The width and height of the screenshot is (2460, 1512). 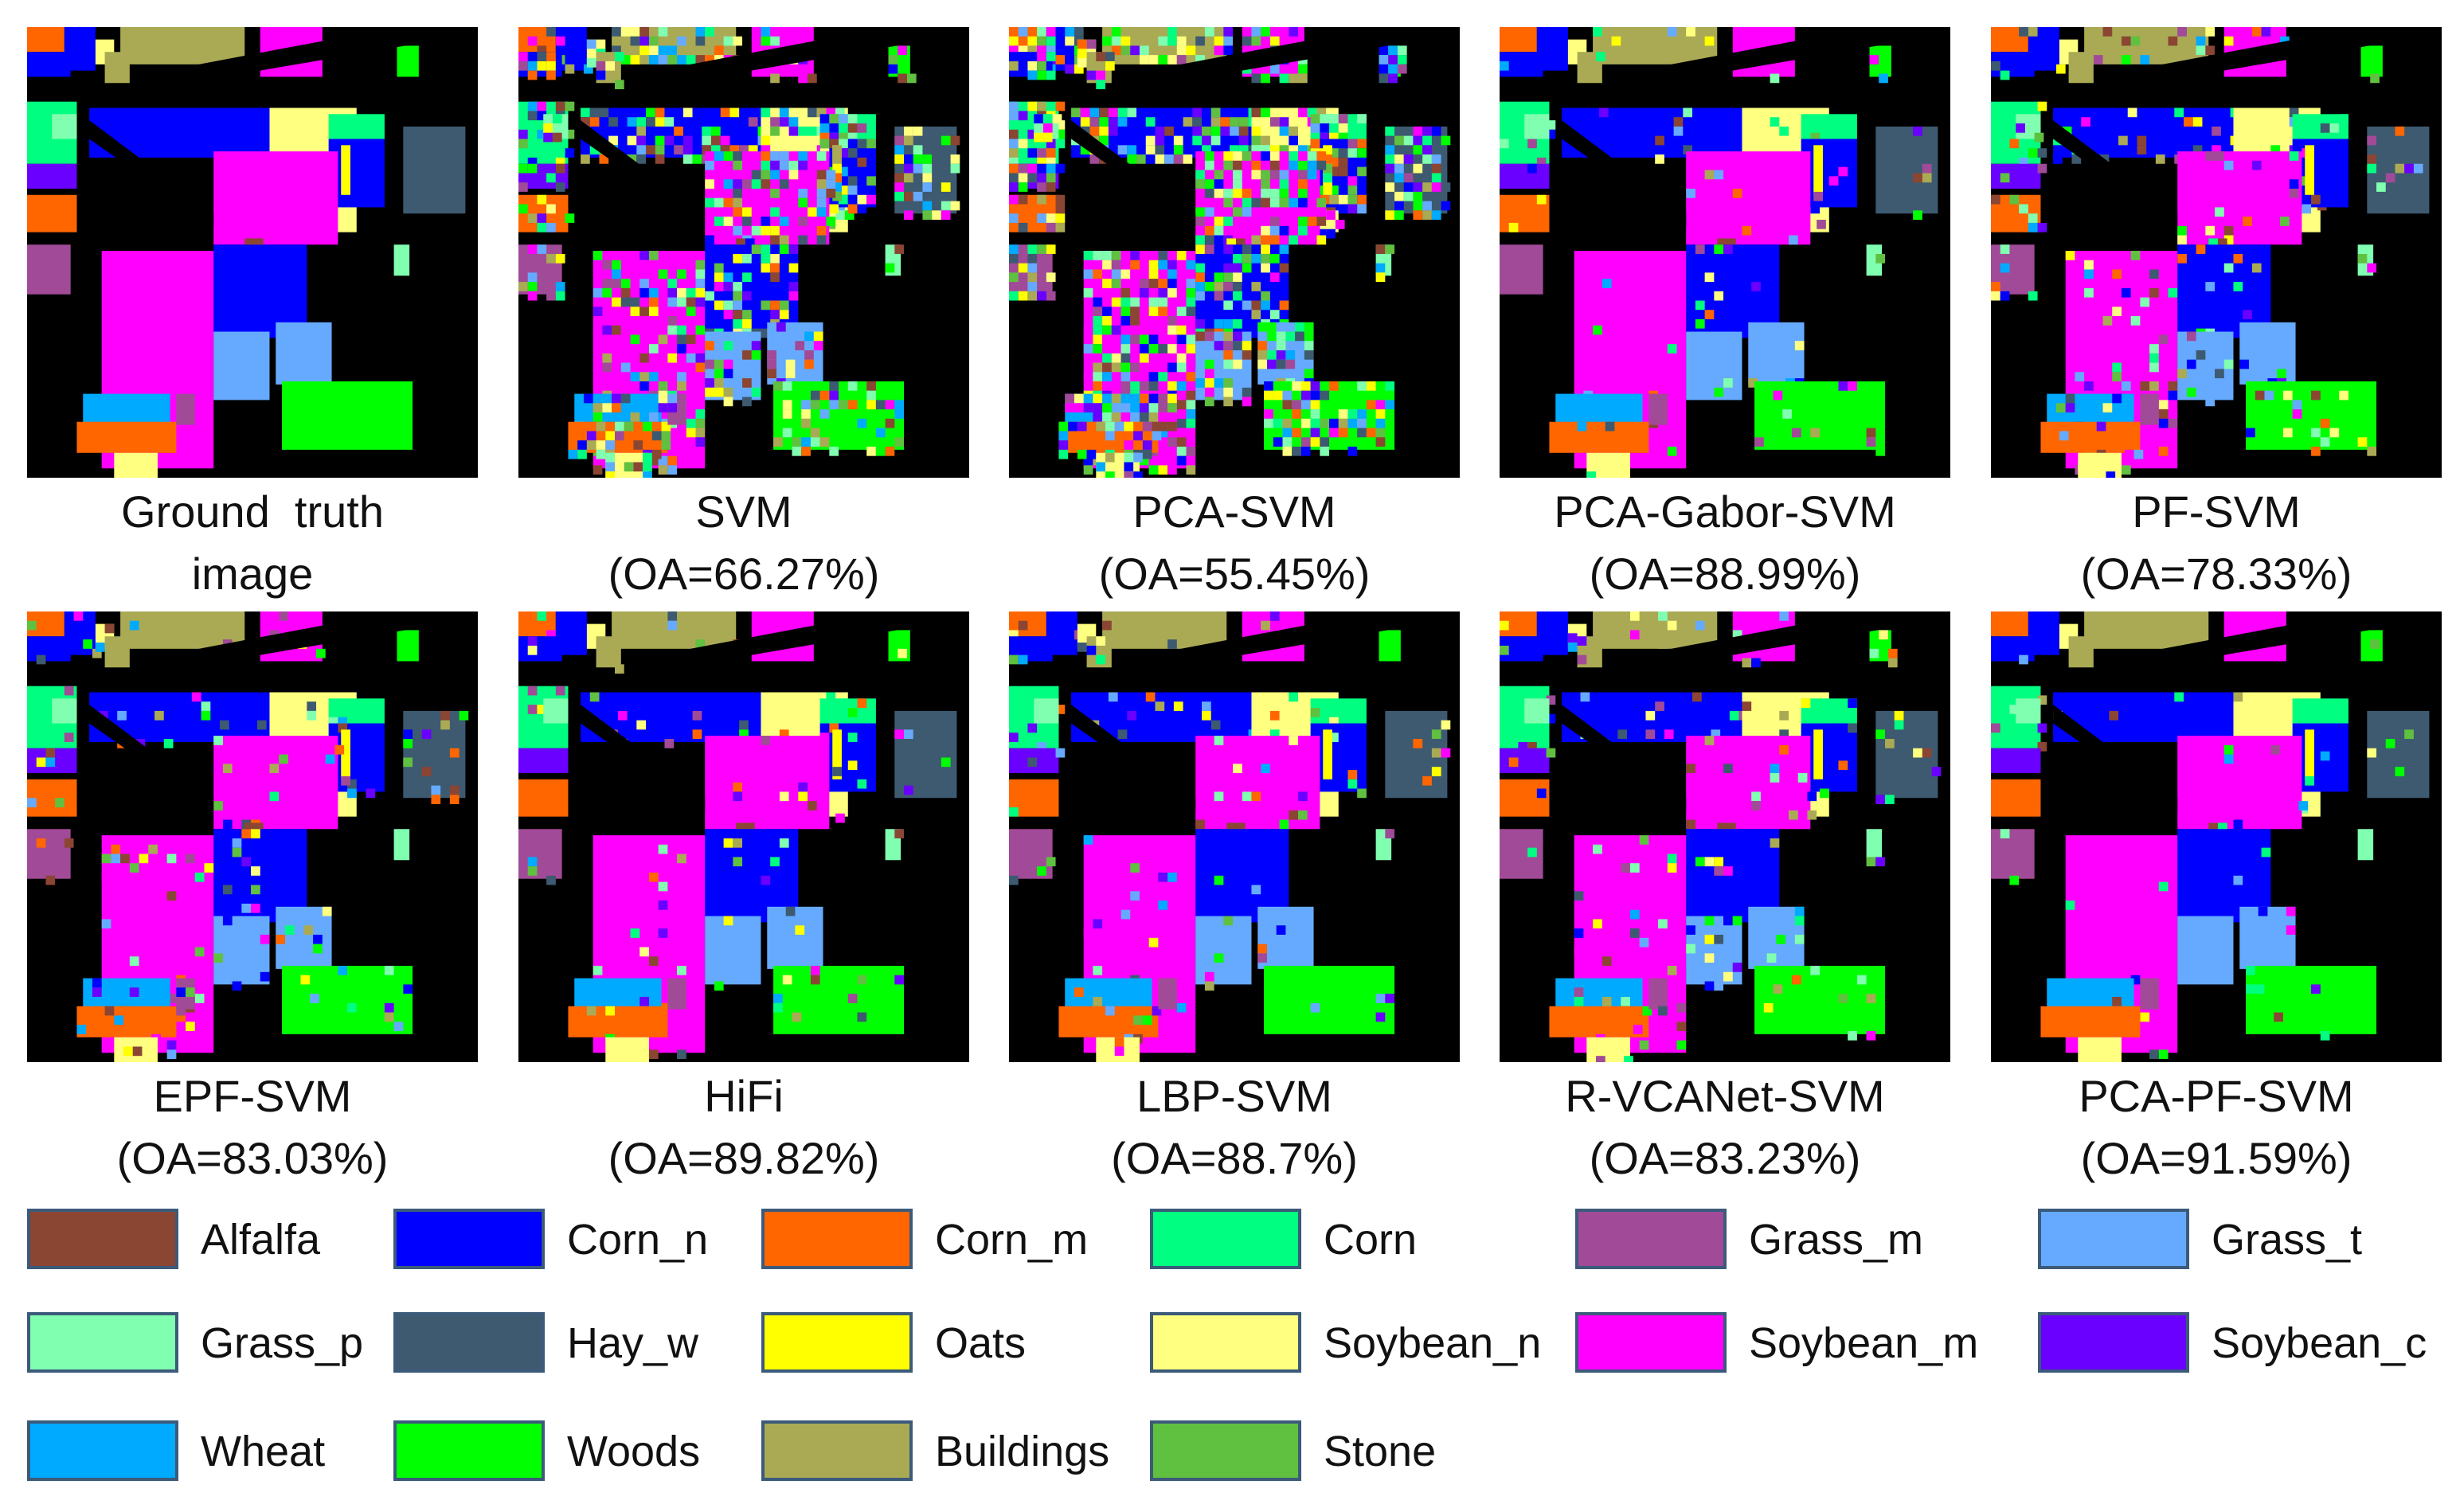 What do you see at coordinates (1433, 1343) in the screenshot?
I see `legend-label: Soybean_n` at bounding box center [1433, 1343].